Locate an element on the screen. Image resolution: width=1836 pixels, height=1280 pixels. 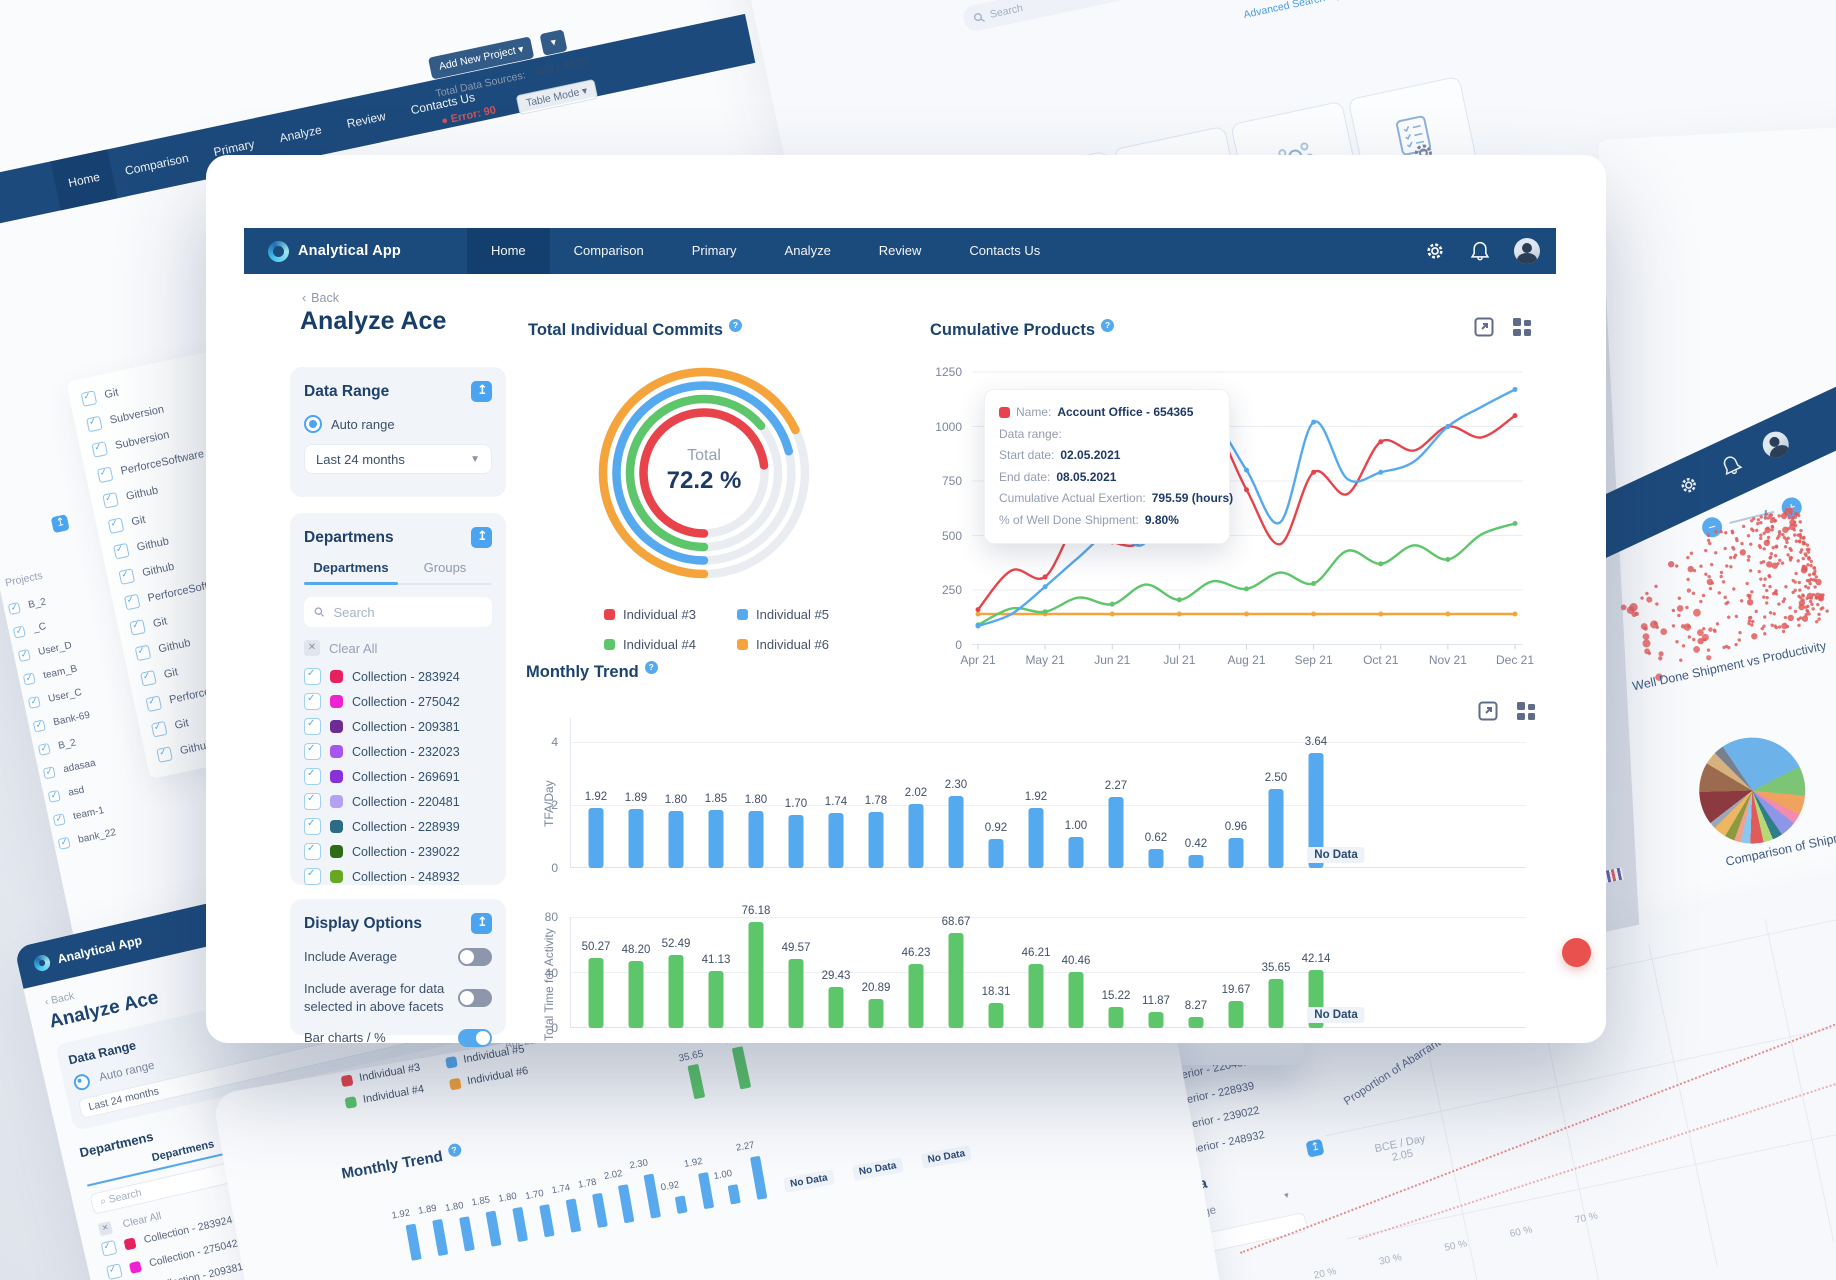
bar-column: 20.89 is located at coordinates (876, 972).